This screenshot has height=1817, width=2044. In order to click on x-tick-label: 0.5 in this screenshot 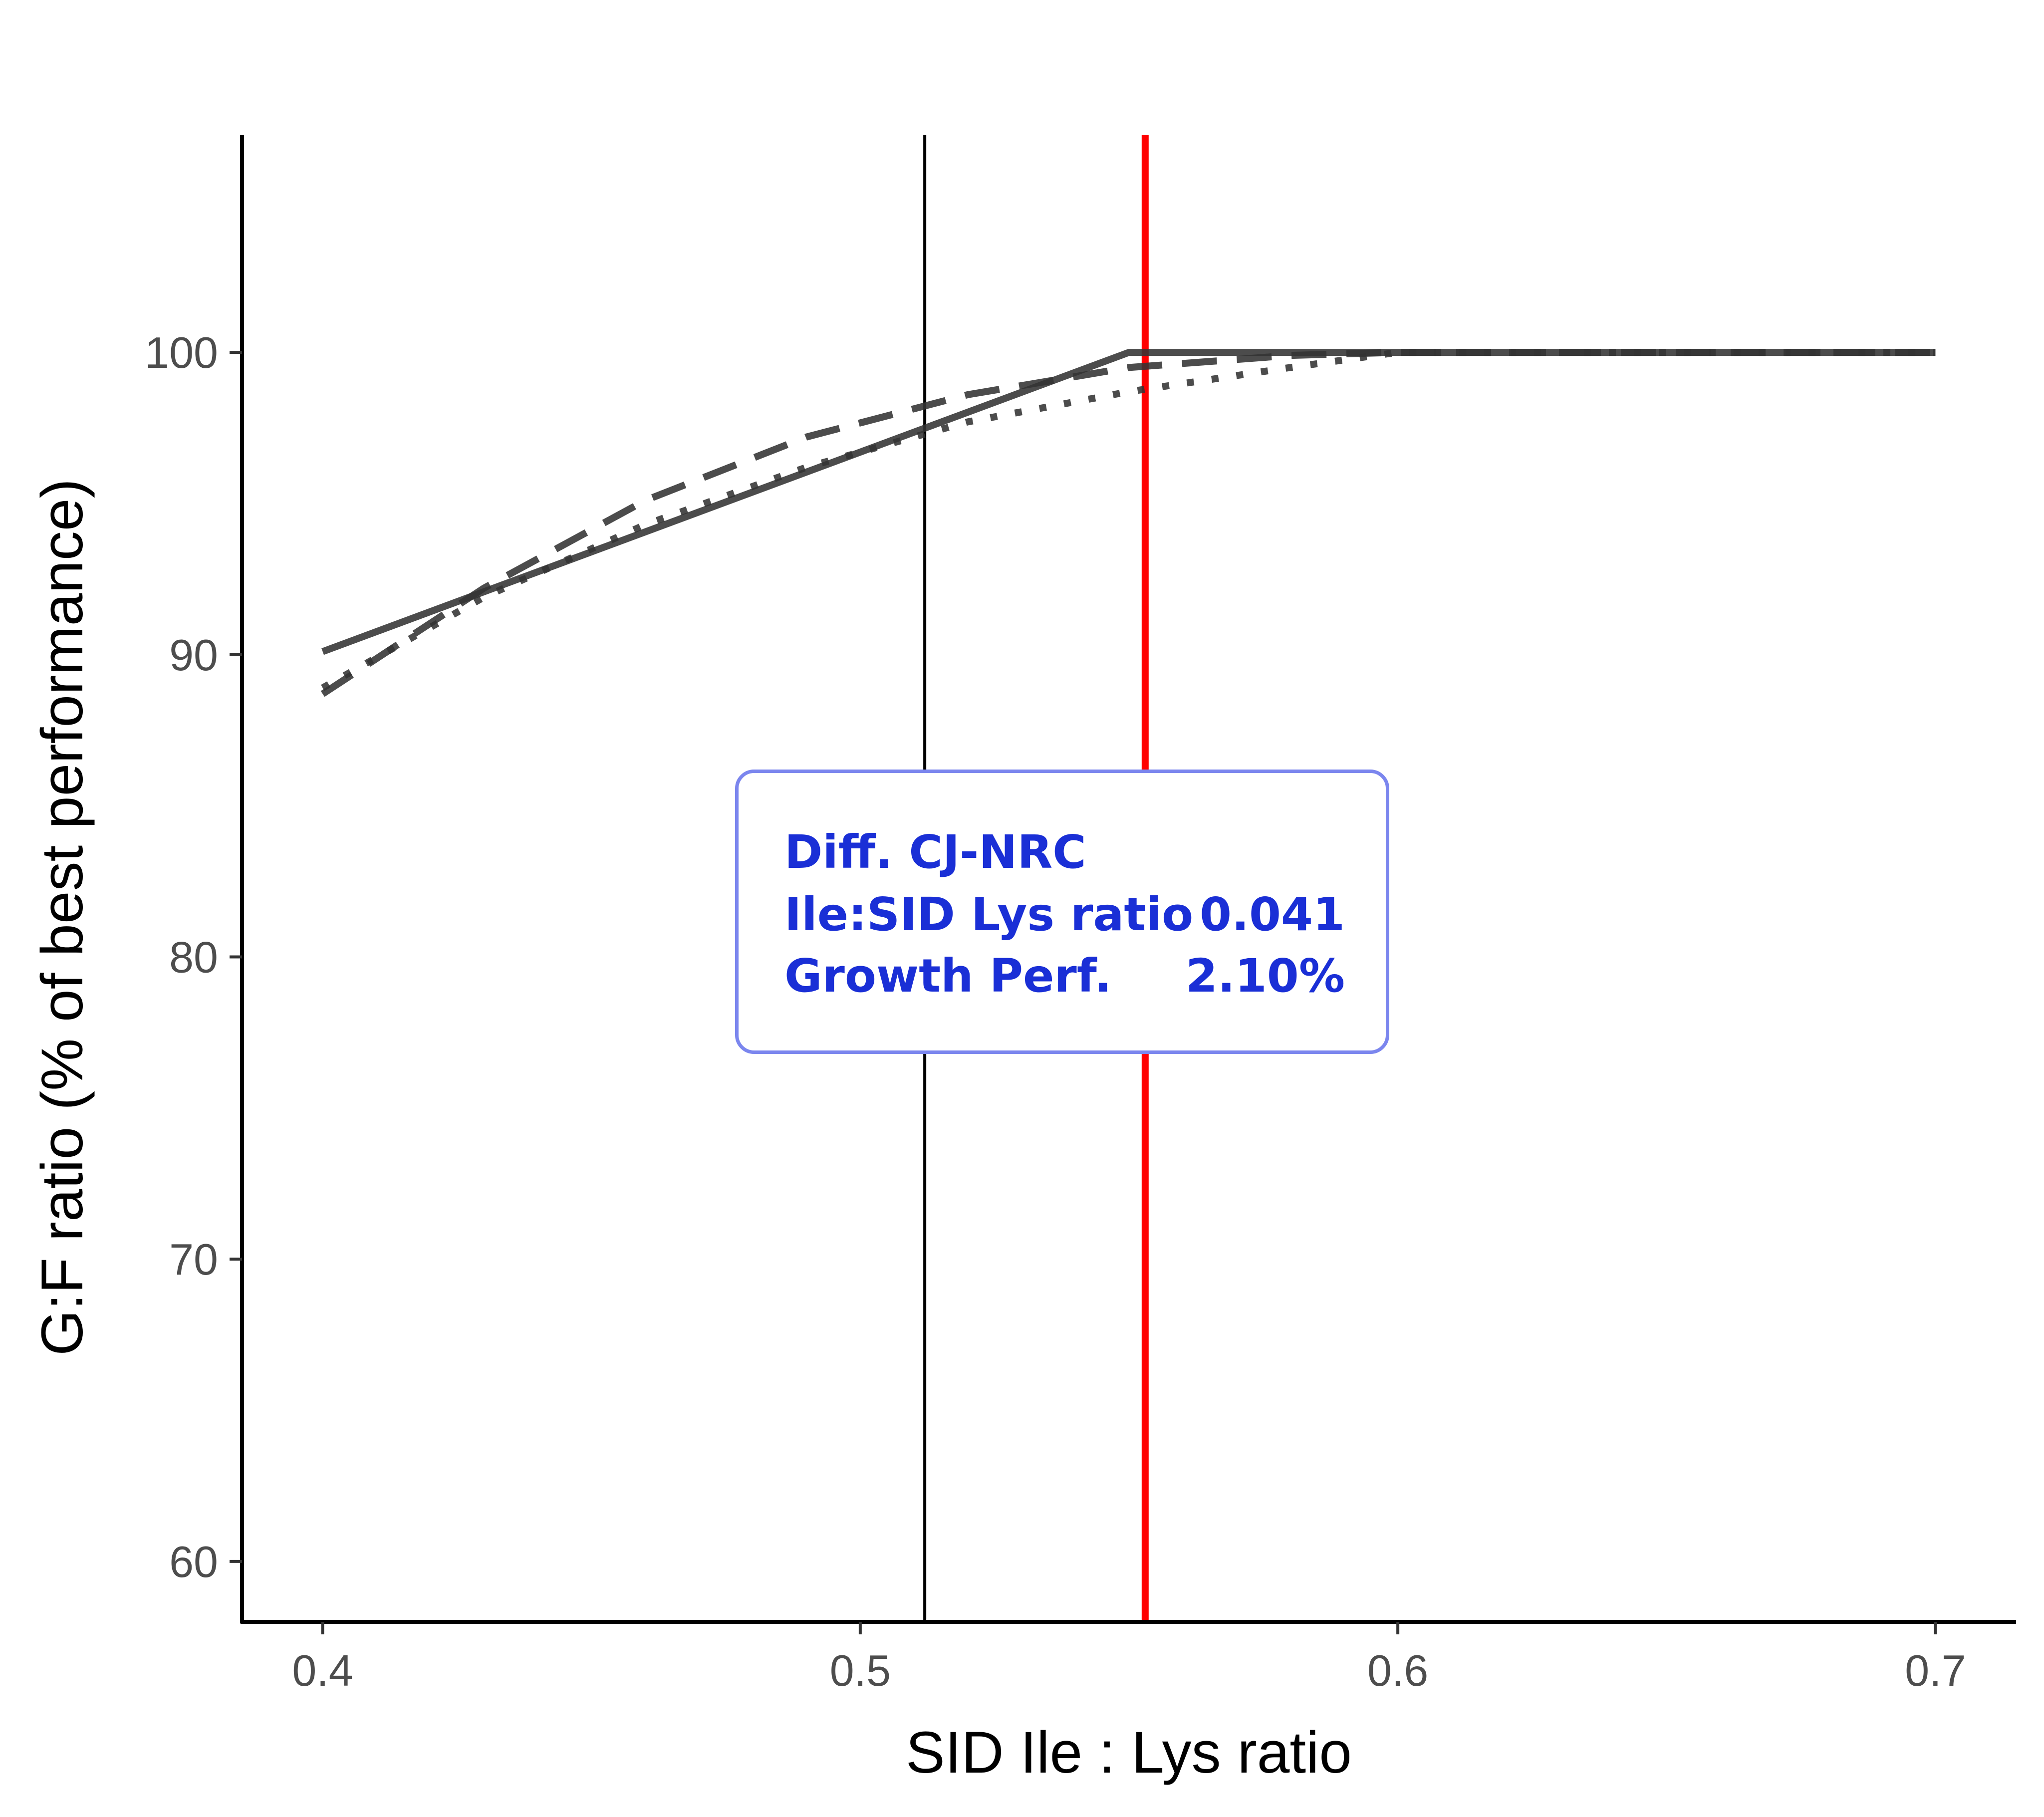, I will do `click(860, 1670)`.